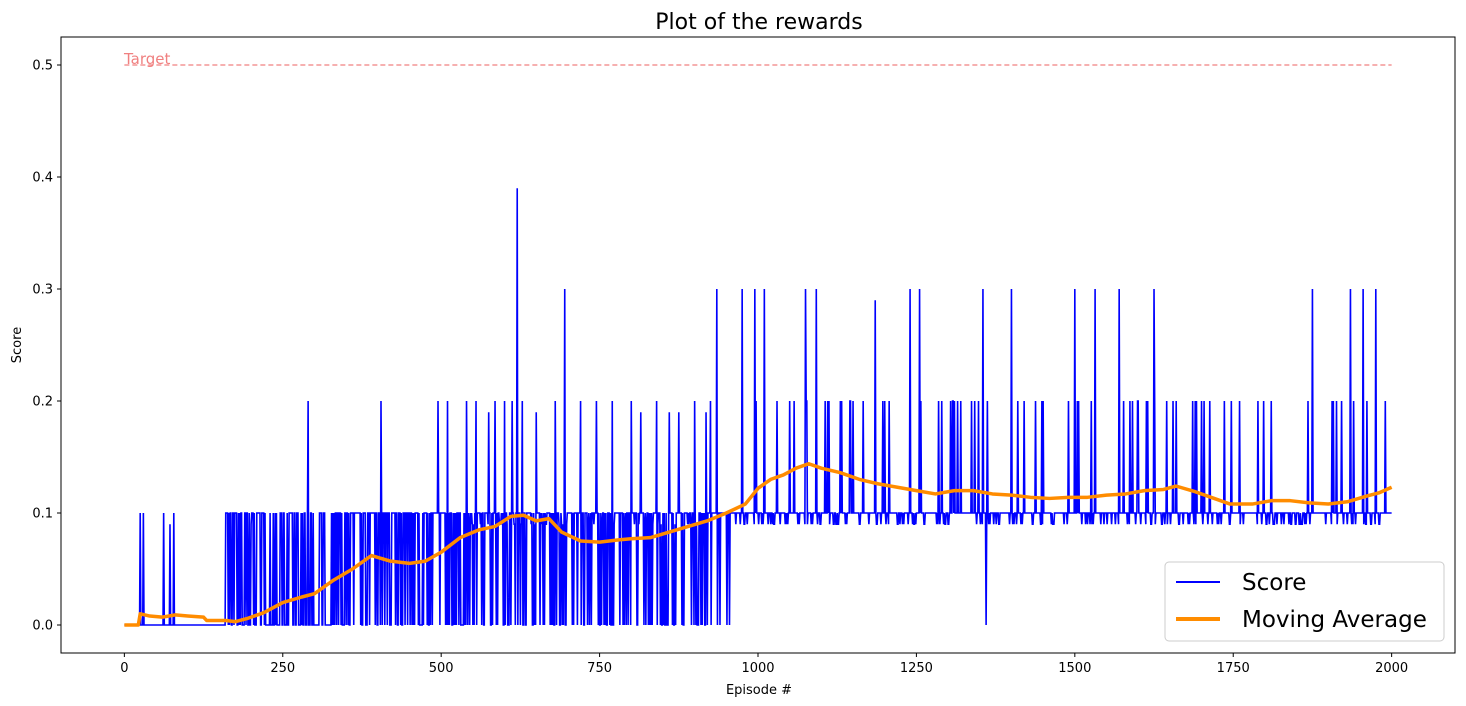  Describe the element at coordinates (42, 66) in the screenshot. I see `y-tick-label: 0.5` at that location.